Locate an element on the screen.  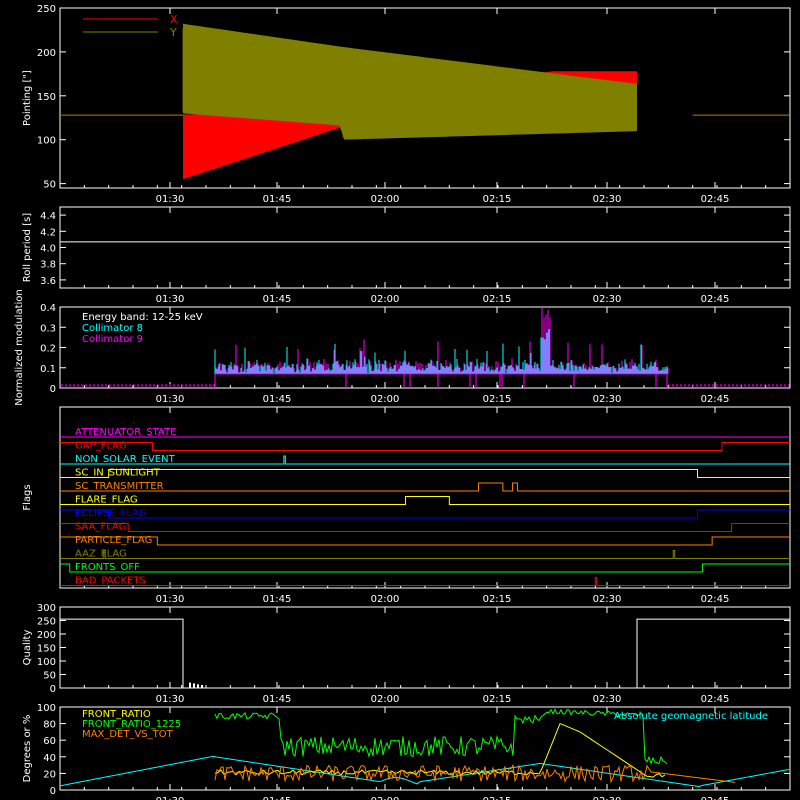
flag-label: SC_IN_SUNLIGHT is located at coordinates (118, 473).